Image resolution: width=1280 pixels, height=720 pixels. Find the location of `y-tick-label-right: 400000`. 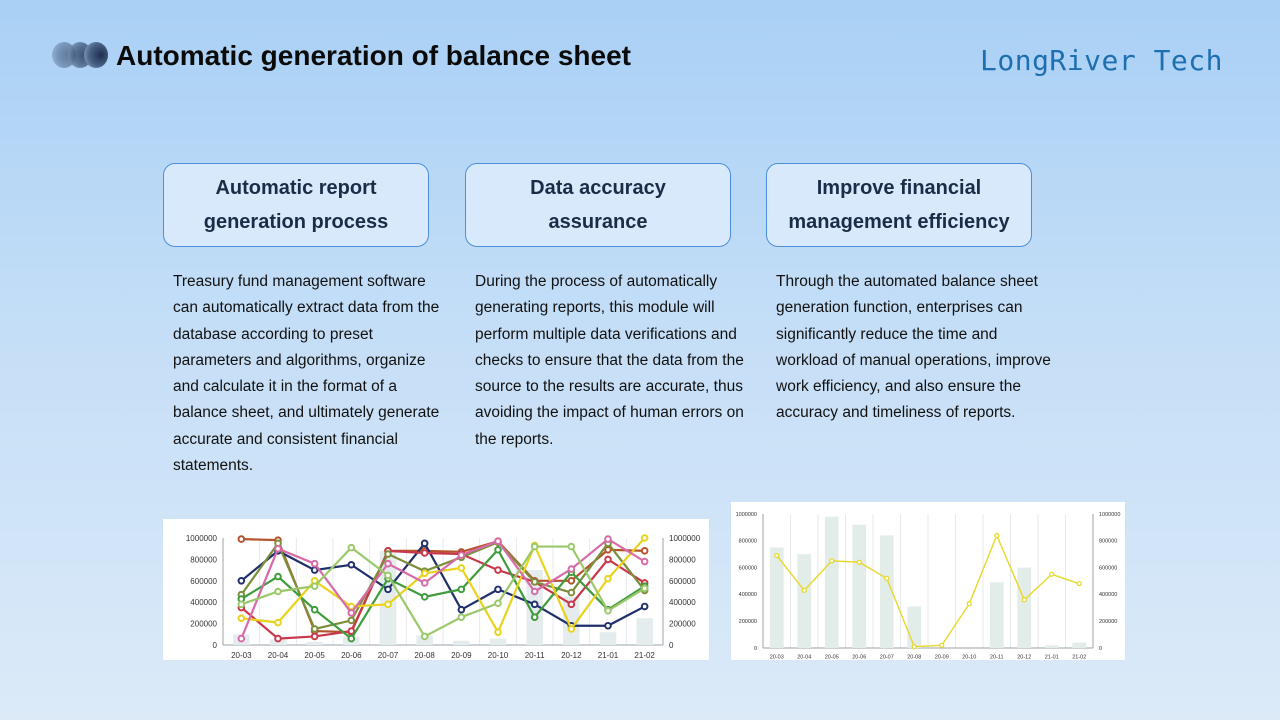

y-tick-label-right: 400000 is located at coordinates (1108, 595).